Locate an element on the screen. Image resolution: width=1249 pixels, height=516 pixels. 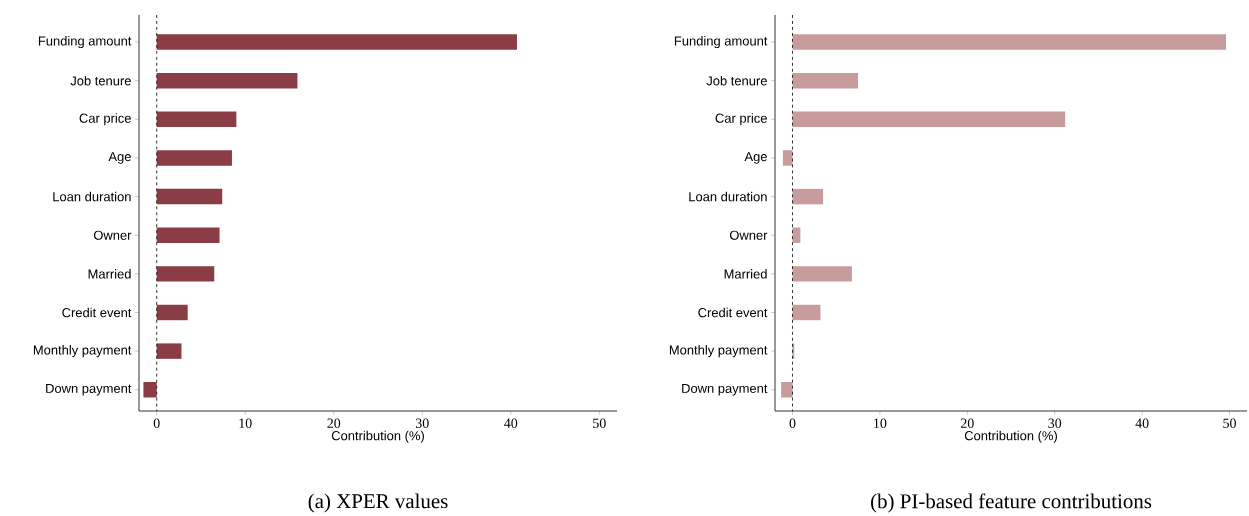
text: (b) PI-based feature contributions is located at coordinates (1011, 503).